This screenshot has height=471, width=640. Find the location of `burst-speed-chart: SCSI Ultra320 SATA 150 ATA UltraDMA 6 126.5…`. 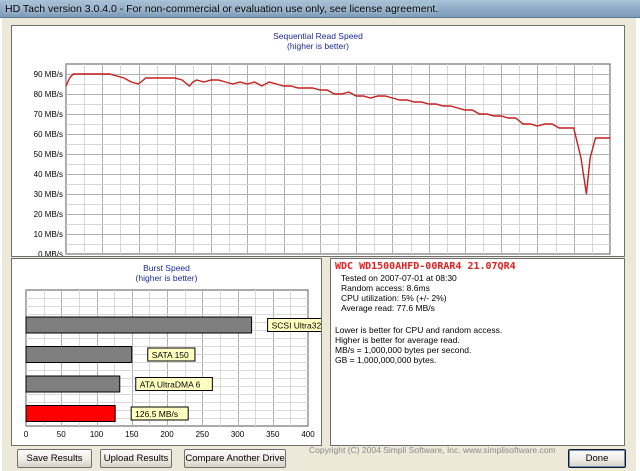

burst-speed-chart: SCSI Ultra320 SATA 150 ATA UltraDMA 6 126.5… is located at coordinates (172, 364).